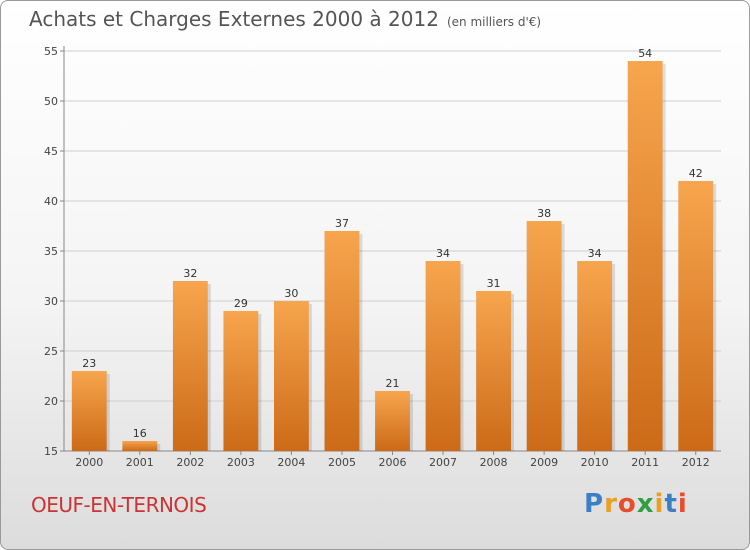  Describe the element at coordinates (342, 462) in the screenshot. I see `x-tick-label: 2005` at that location.